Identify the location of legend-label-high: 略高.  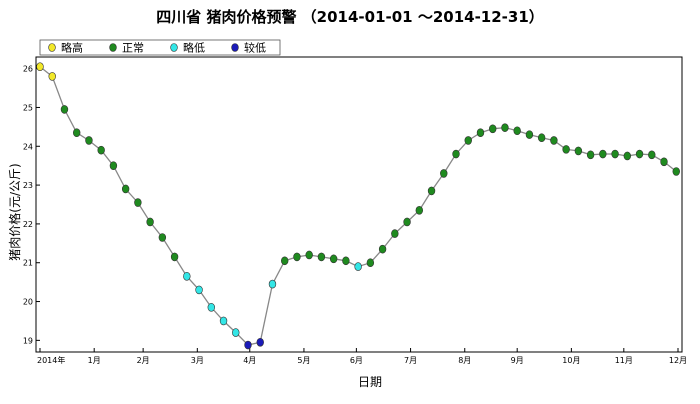
(72, 48).